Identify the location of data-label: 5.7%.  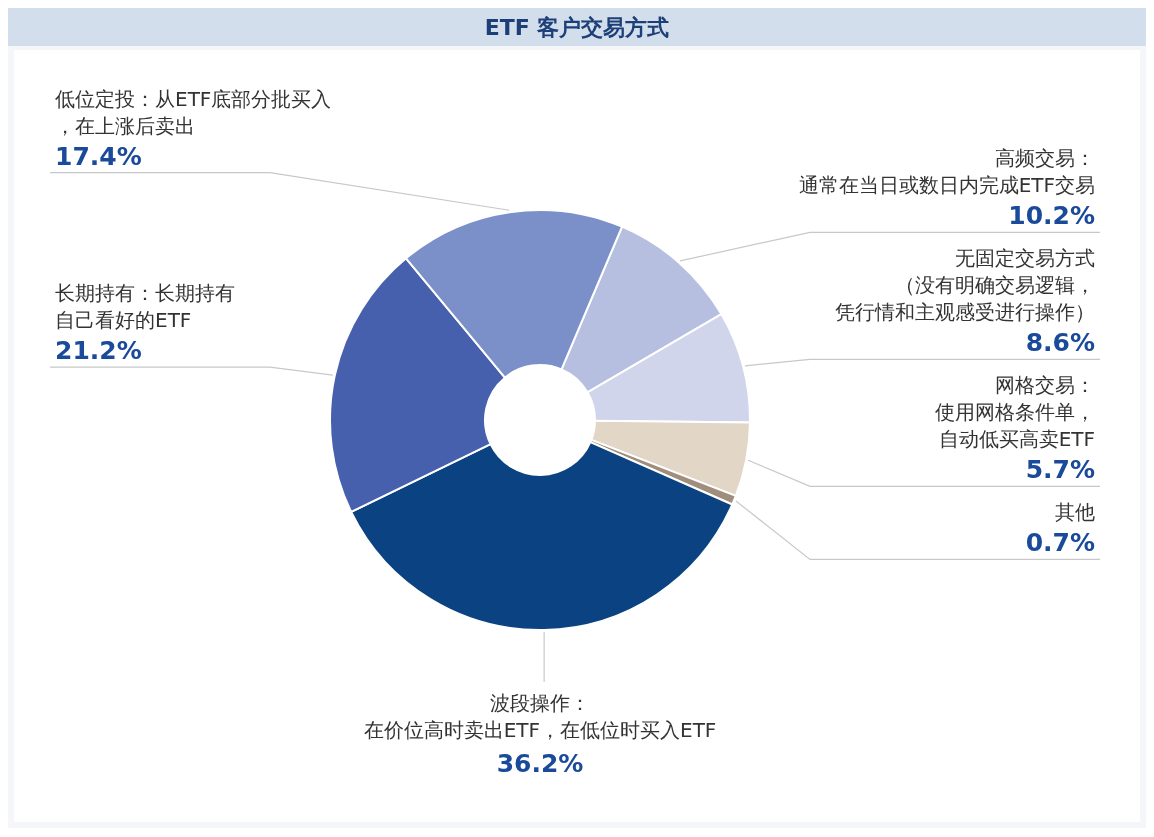
(1060, 470).